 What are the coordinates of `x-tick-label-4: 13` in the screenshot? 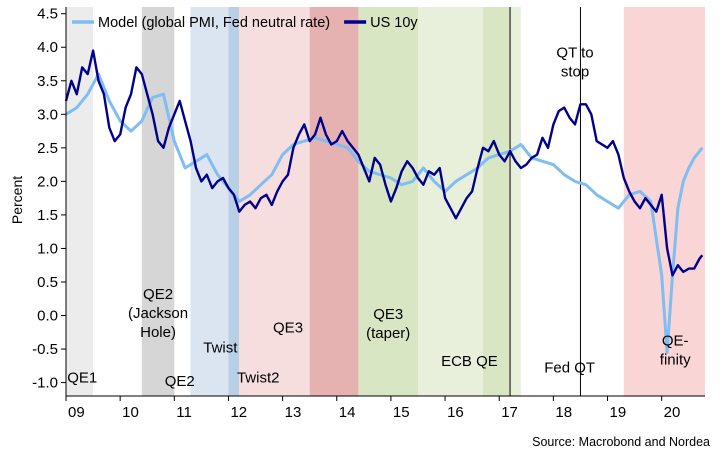 It's located at (293, 412).